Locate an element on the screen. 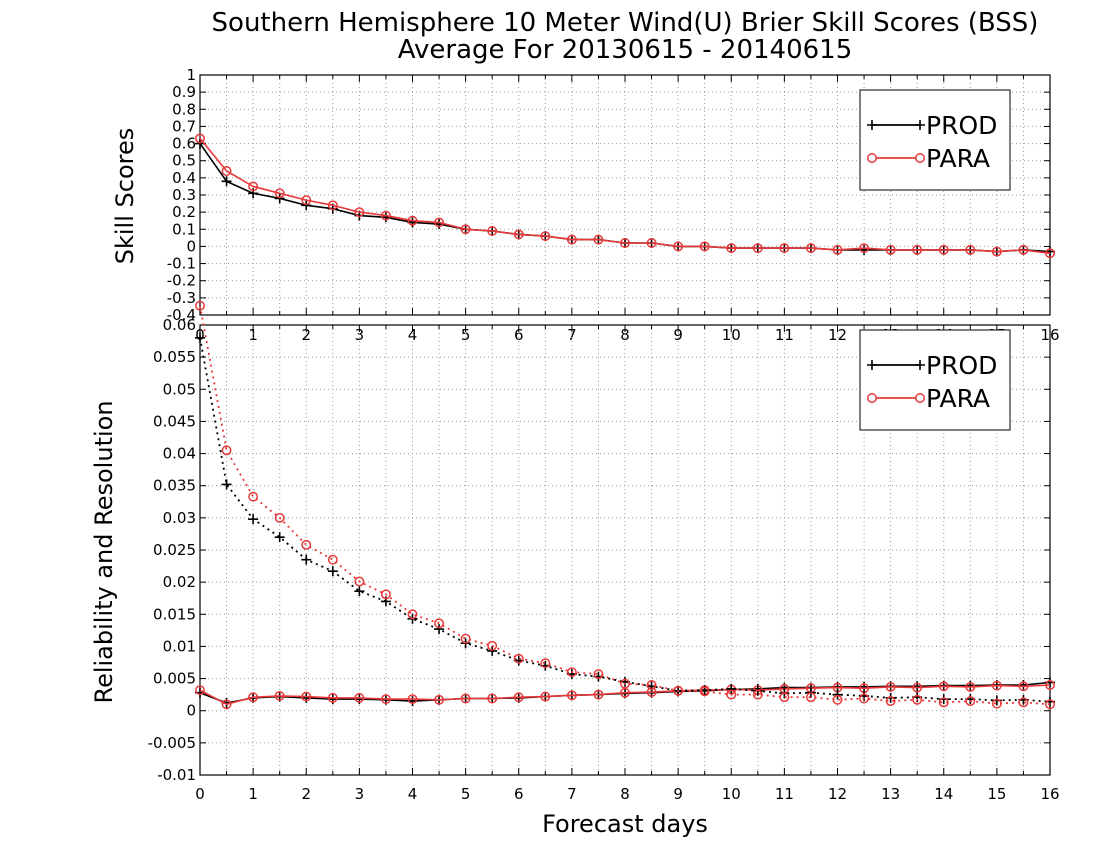  x-tick-label: 1 is located at coordinates (253, 335).